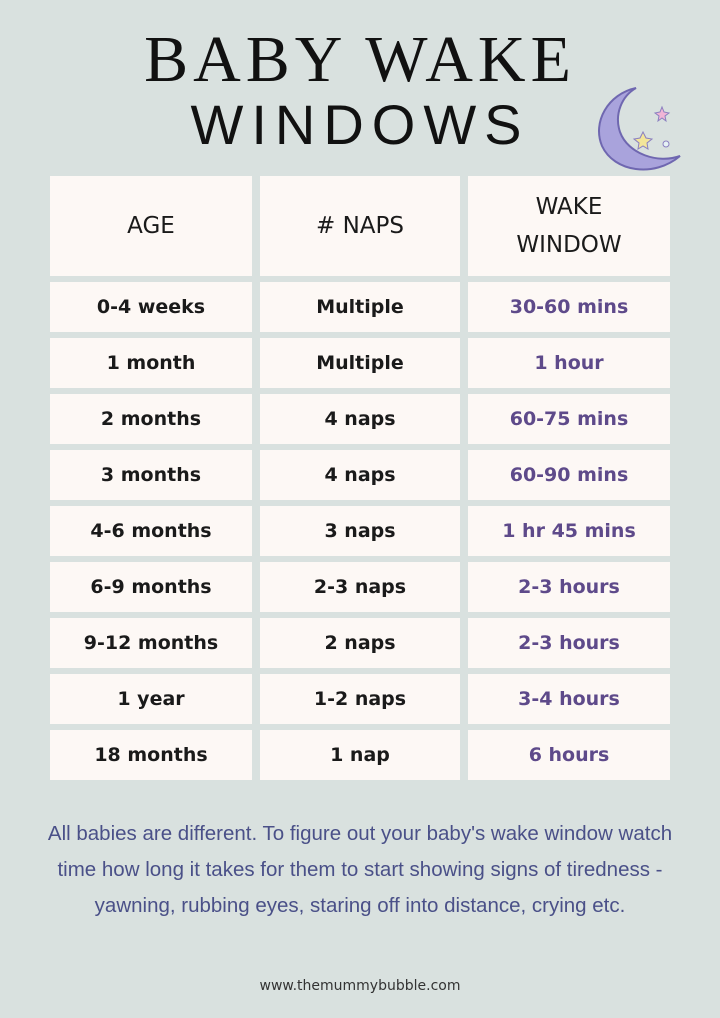  I want to click on cell-age: 1 year, so click(151, 699).